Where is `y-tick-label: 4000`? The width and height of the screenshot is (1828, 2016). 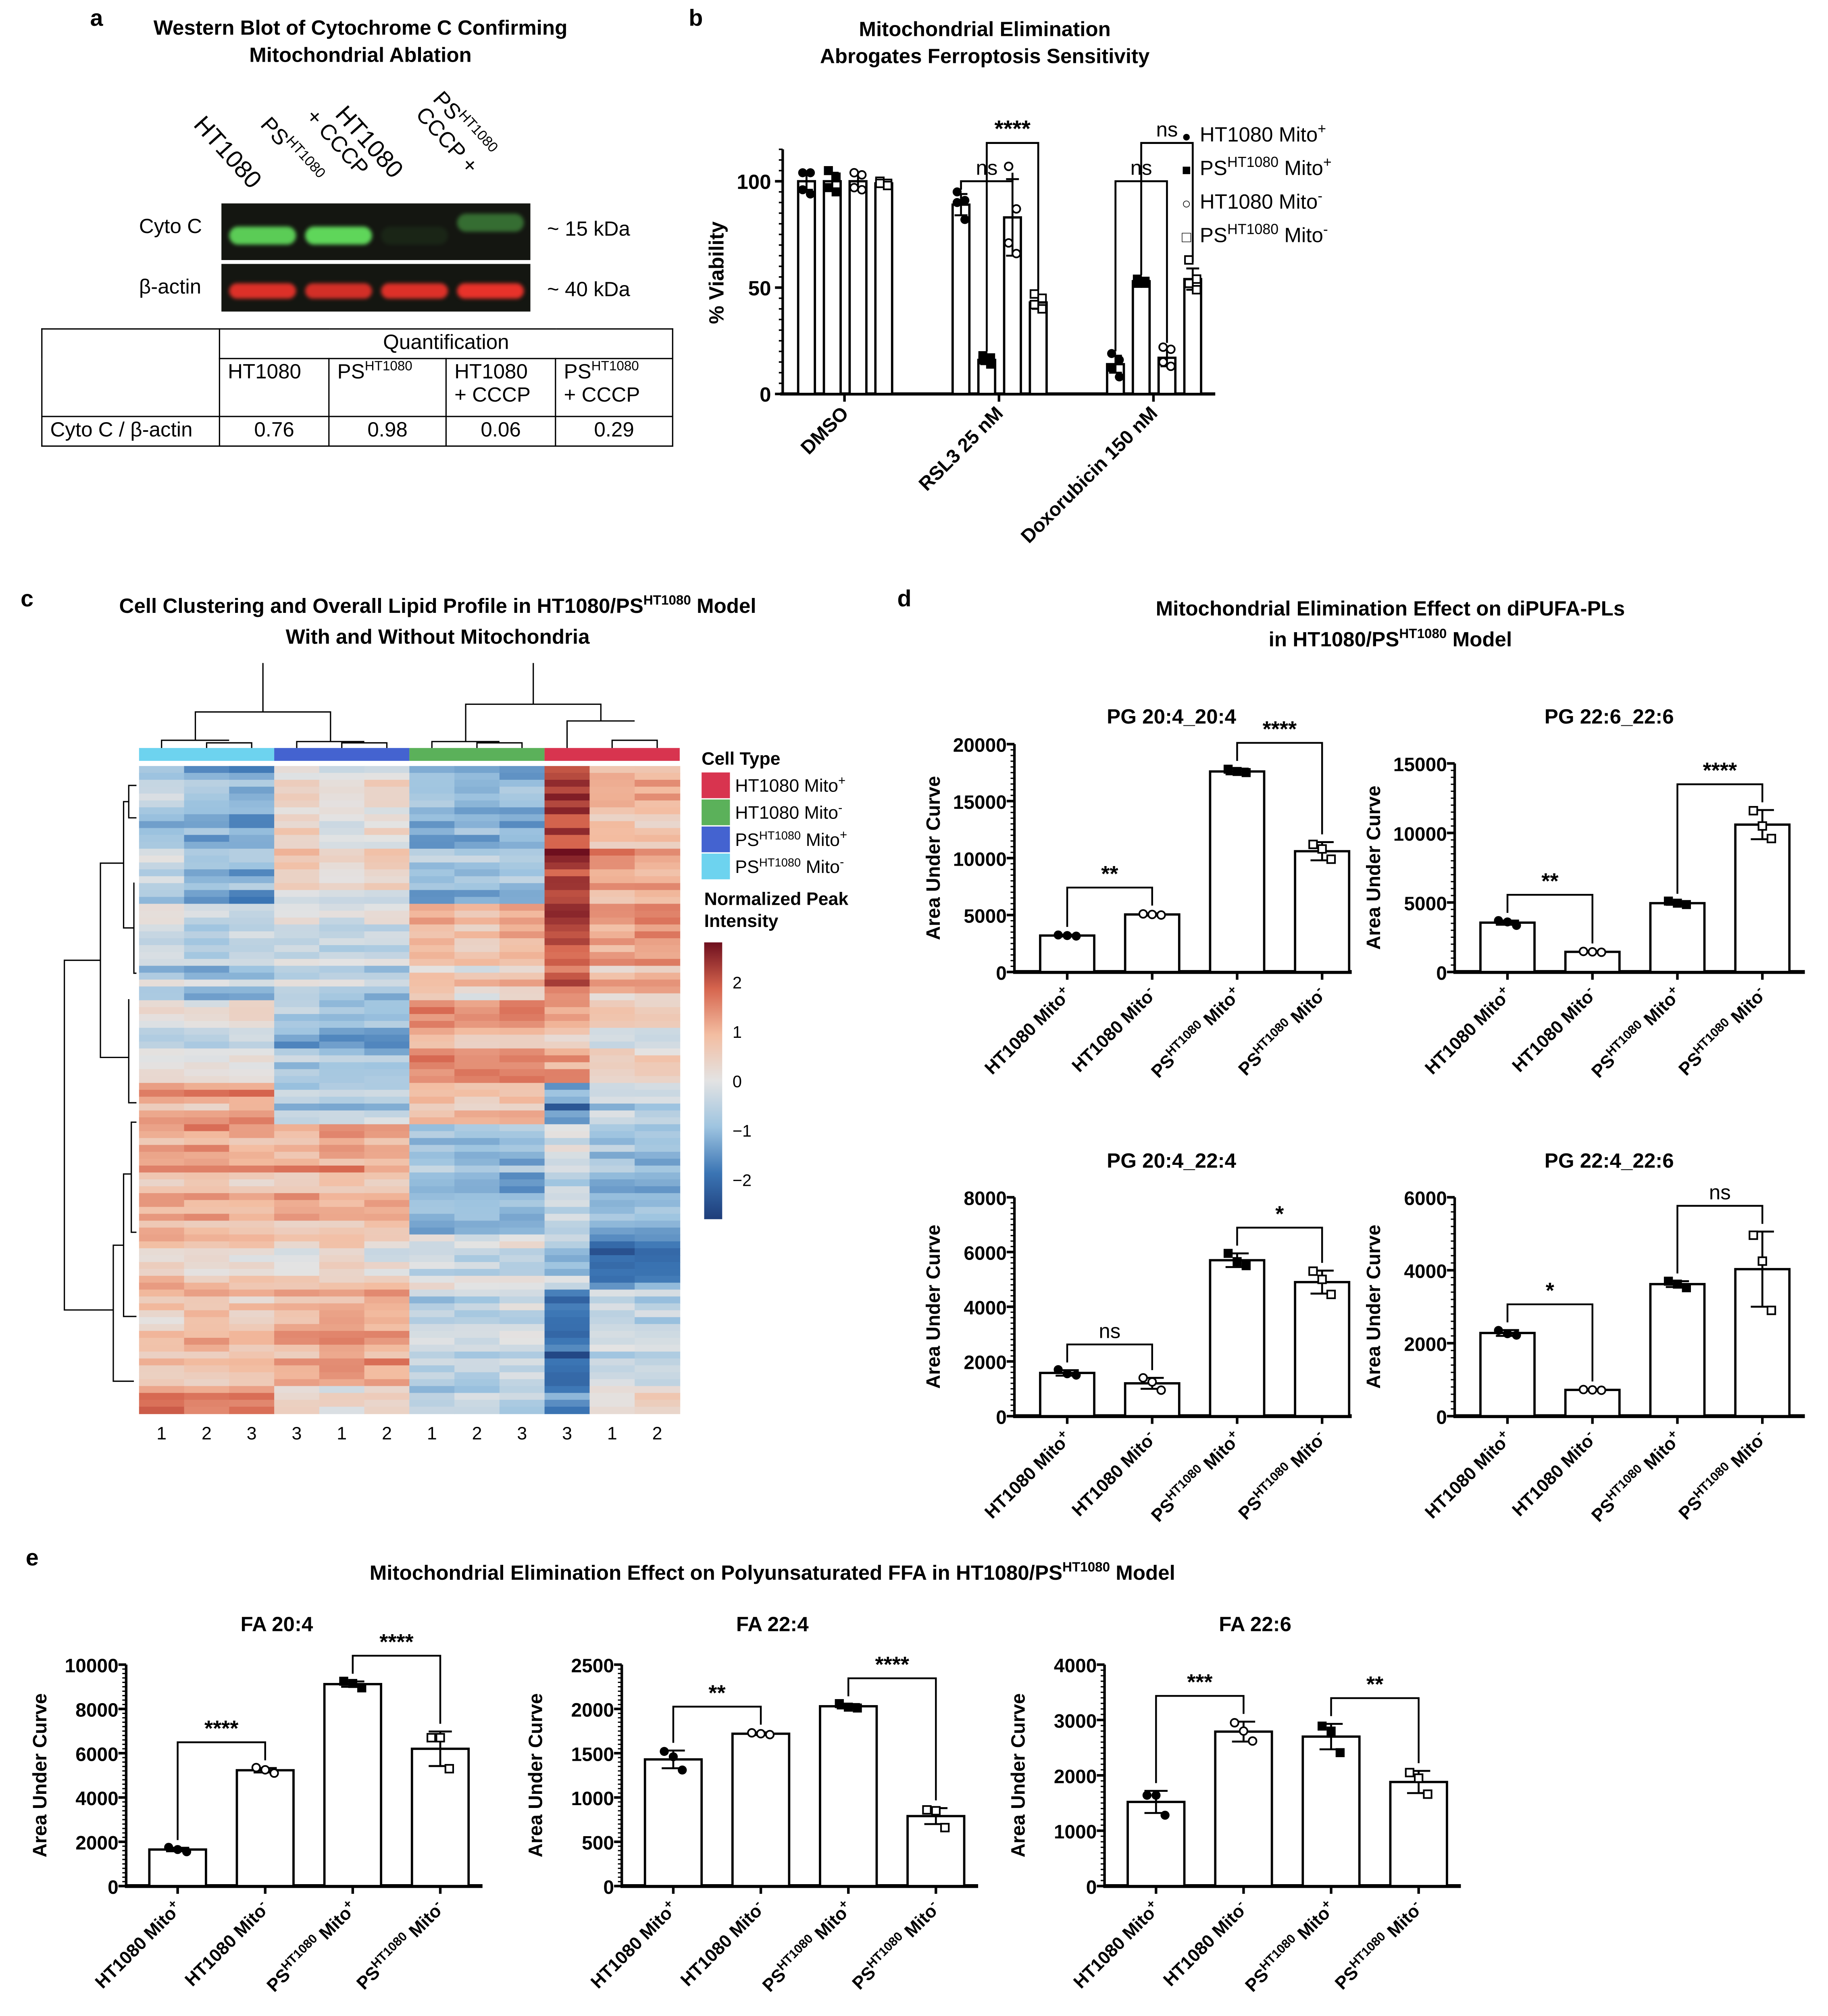 y-tick-label: 4000 is located at coordinates (1075, 1666).